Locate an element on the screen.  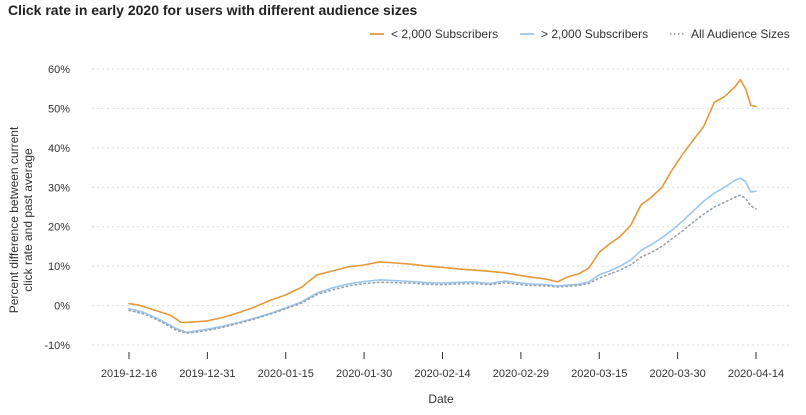
x-tick-label: 2020-04-14 is located at coordinates (756, 374).